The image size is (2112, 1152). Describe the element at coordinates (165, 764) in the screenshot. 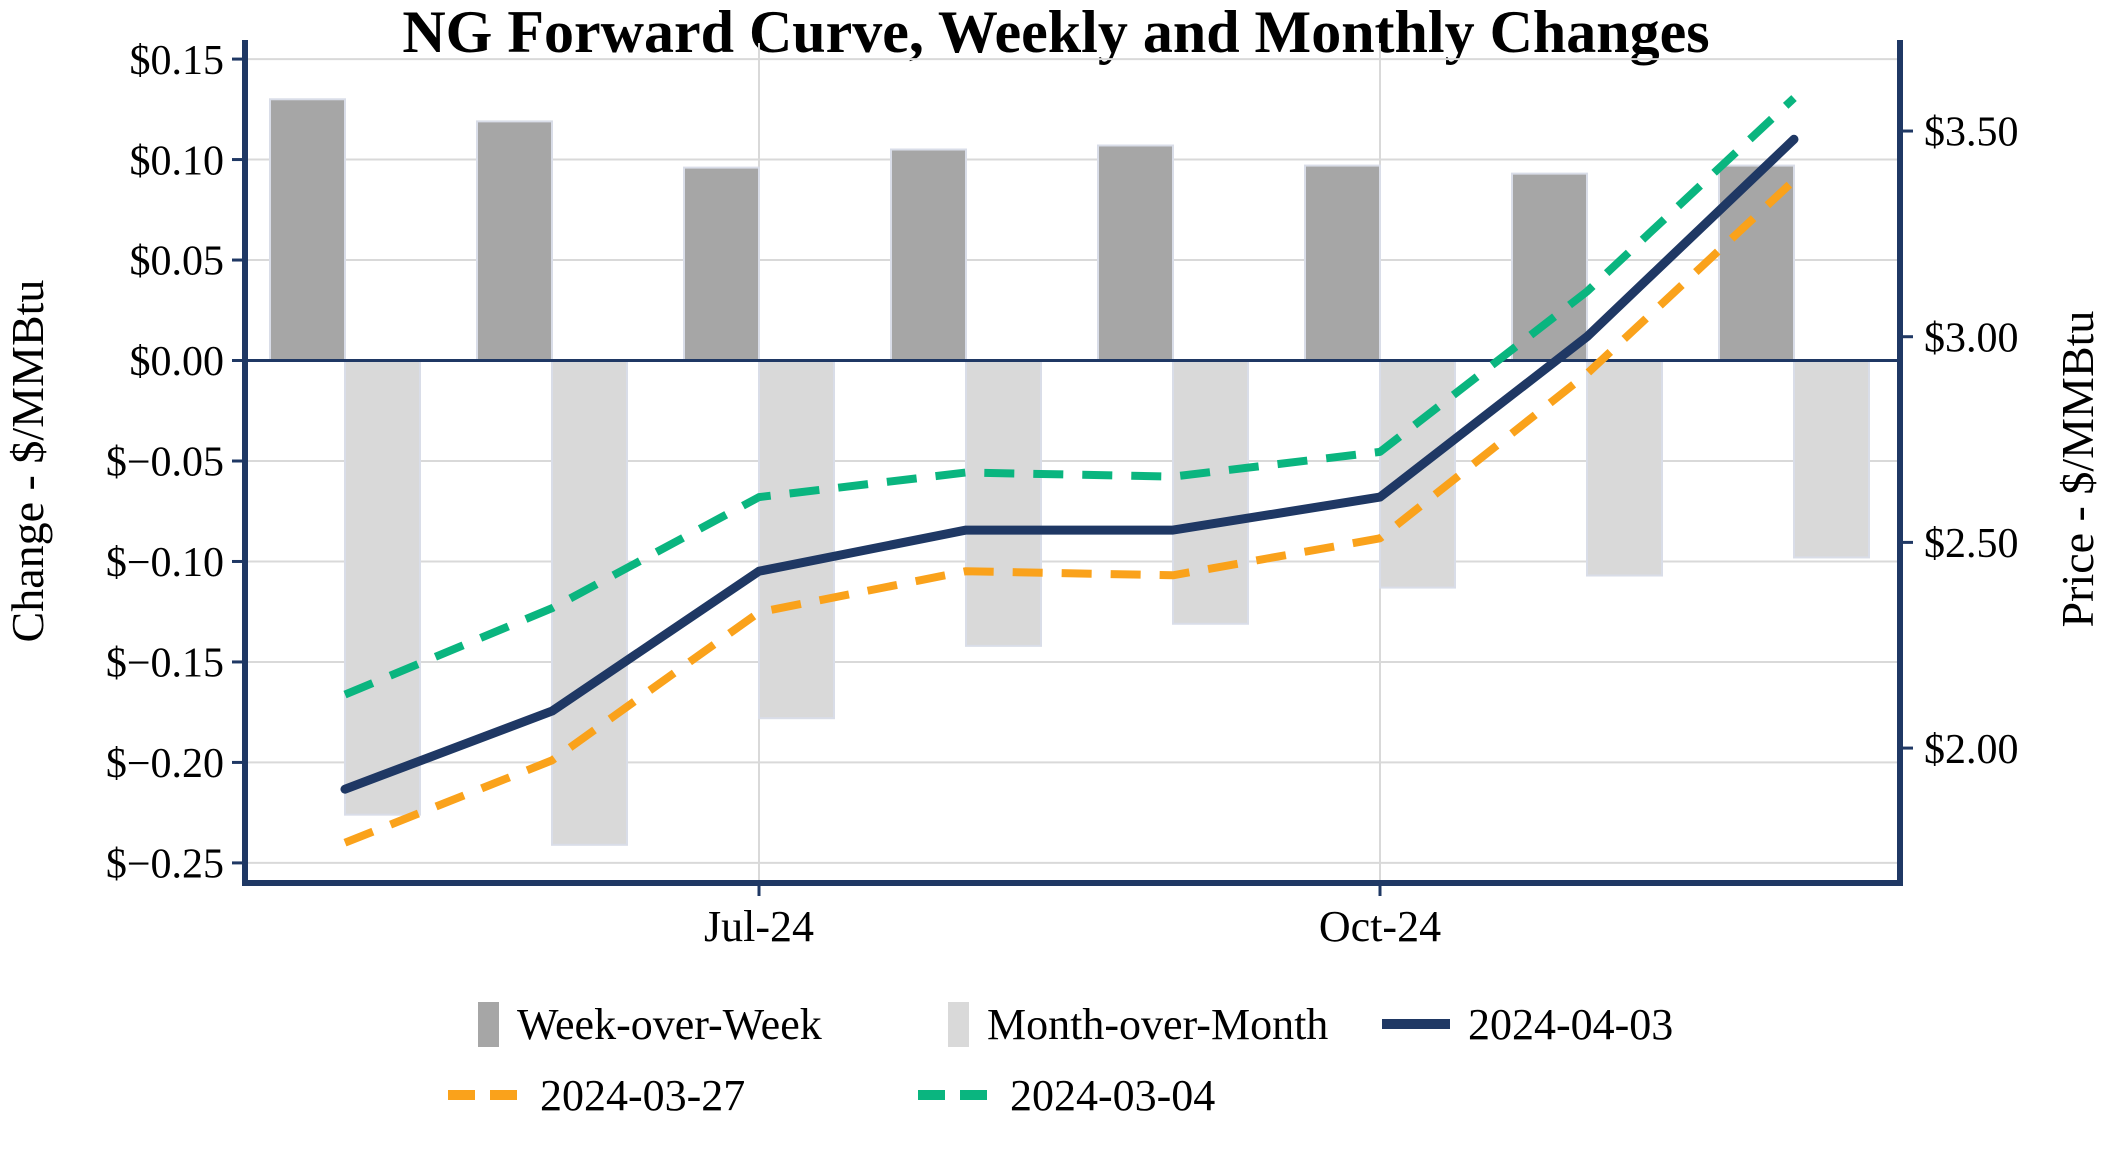

I see `left-tick-label: $−0.20` at that location.